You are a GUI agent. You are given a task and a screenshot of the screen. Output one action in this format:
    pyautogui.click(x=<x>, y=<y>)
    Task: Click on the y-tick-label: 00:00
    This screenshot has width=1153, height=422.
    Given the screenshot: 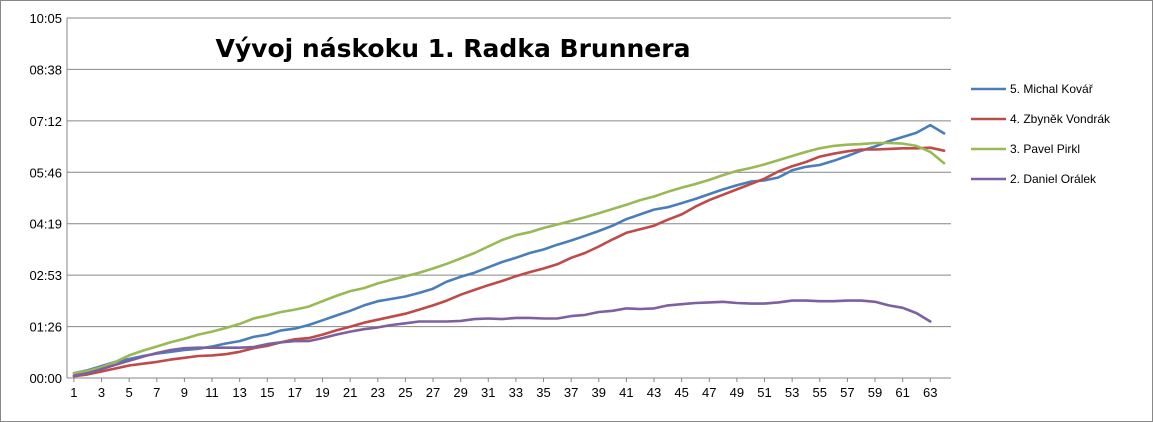 What is the action you would take?
    pyautogui.click(x=45, y=378)
    